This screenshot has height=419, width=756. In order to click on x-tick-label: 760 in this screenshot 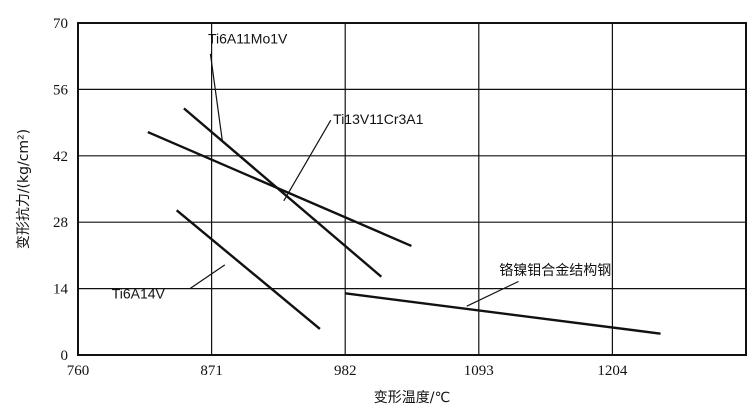, I will do `click(78, 371)`.